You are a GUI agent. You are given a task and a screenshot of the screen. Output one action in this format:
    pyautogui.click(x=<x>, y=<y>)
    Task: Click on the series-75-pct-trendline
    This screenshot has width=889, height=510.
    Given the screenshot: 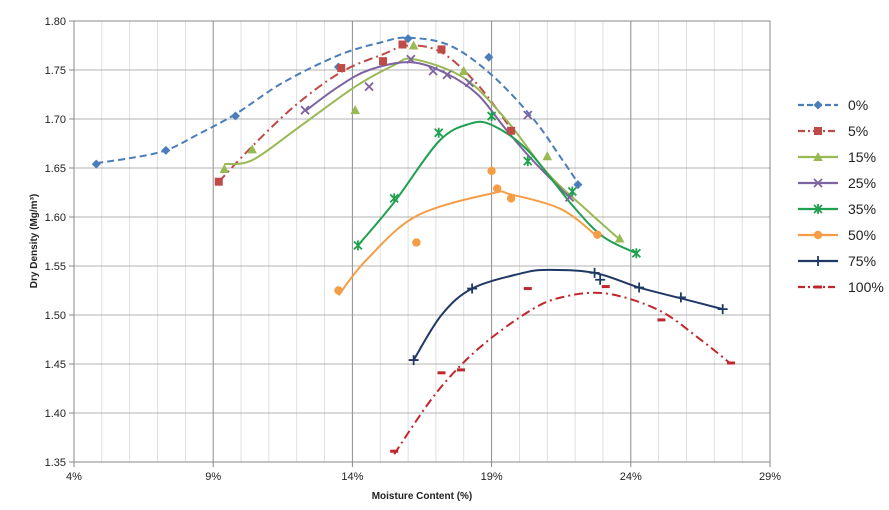 What is the action you would take?
    pyautogui.click(x=567, y=314)
    